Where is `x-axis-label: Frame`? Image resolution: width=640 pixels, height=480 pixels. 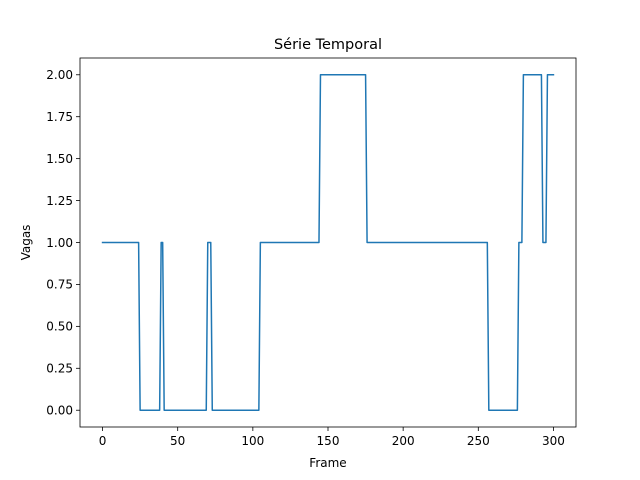
x-axis-label: Frame is located at coordinates (327, 463).